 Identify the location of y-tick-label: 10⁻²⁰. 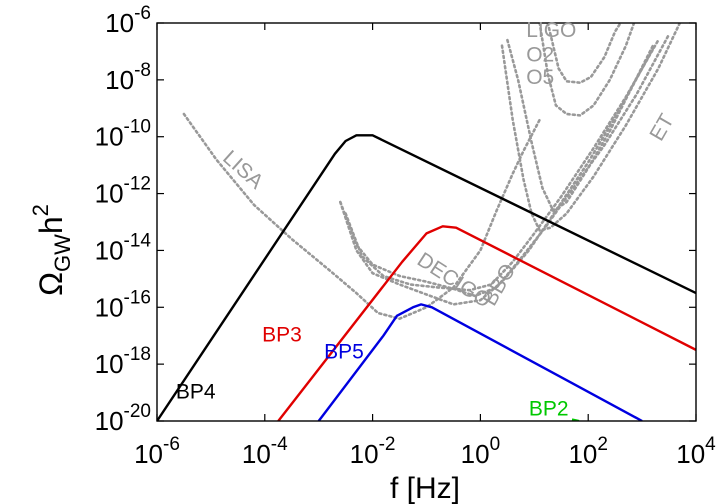
(123, 418).